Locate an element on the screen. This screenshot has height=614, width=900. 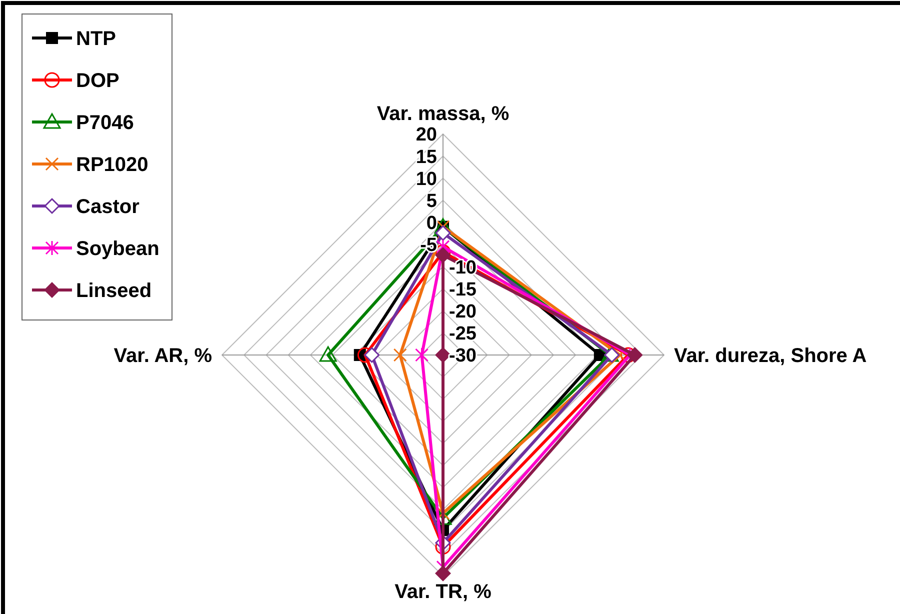
legend-label: Linseed is located at coordinates (114, 291).